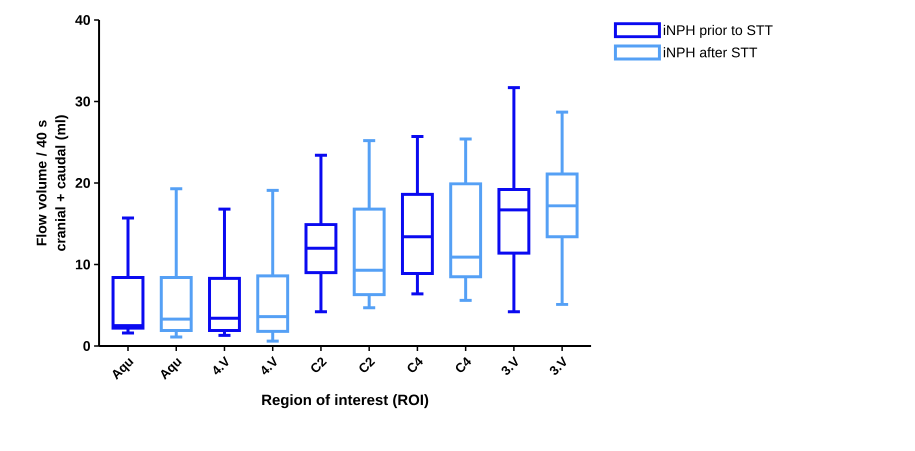 This screenshot has width=915, height=451. What do you see at coordinates (83, 265) in the screenshot?
I see `y-tick-label: 10` at bounding box center [83, 265].